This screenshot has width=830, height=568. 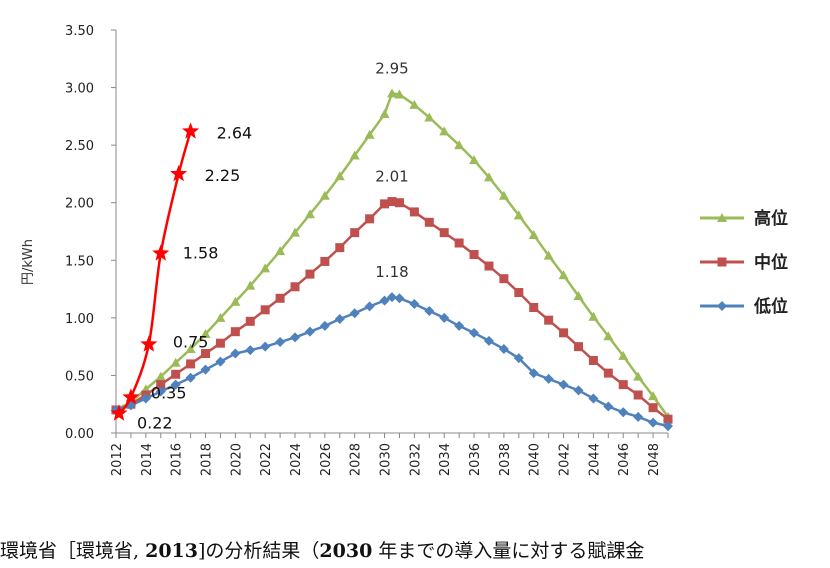 I want to click on series-actual-point, so click(x=161, y=252).